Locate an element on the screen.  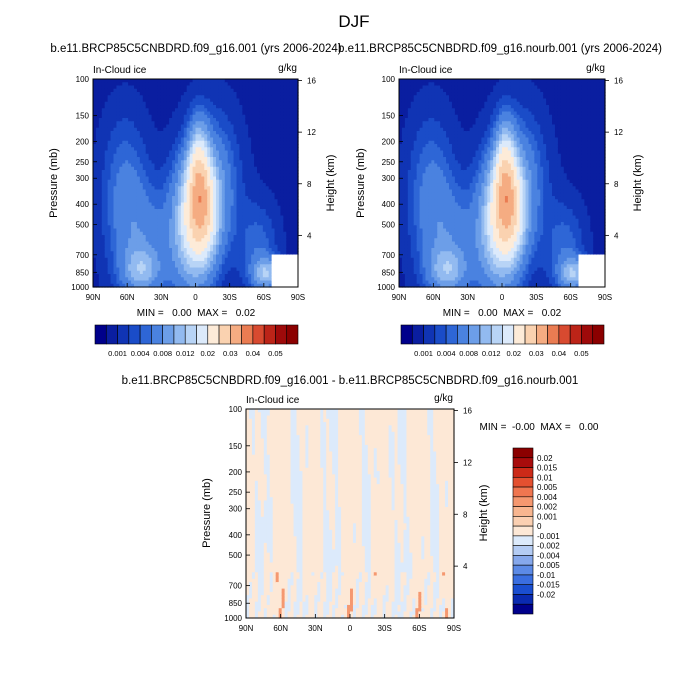
panel-1-ylabel: Pressure (mb) is located at coordinates (54, 183).